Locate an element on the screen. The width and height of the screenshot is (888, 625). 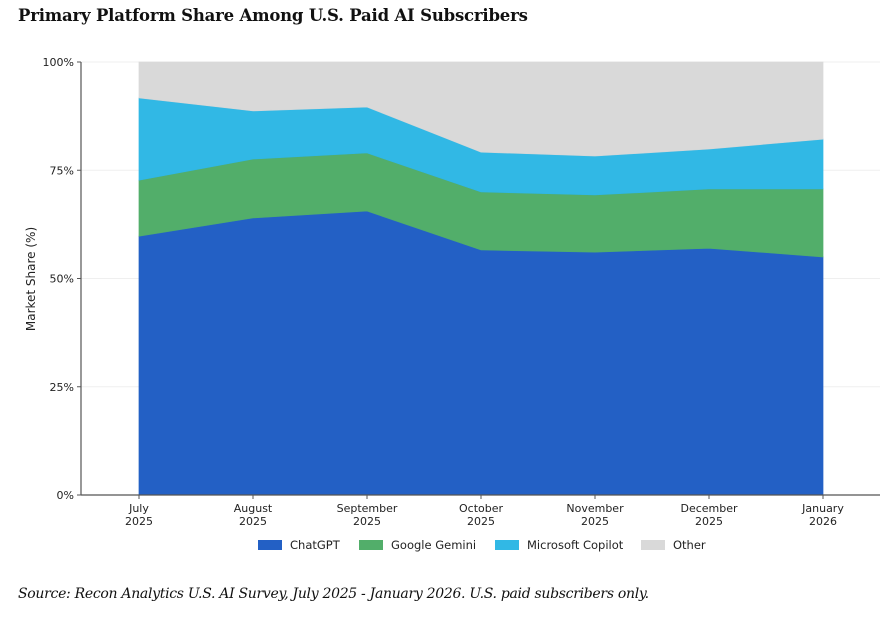
legend-item-google-gemini: Google Gemini is located at coordinates (417, 545).